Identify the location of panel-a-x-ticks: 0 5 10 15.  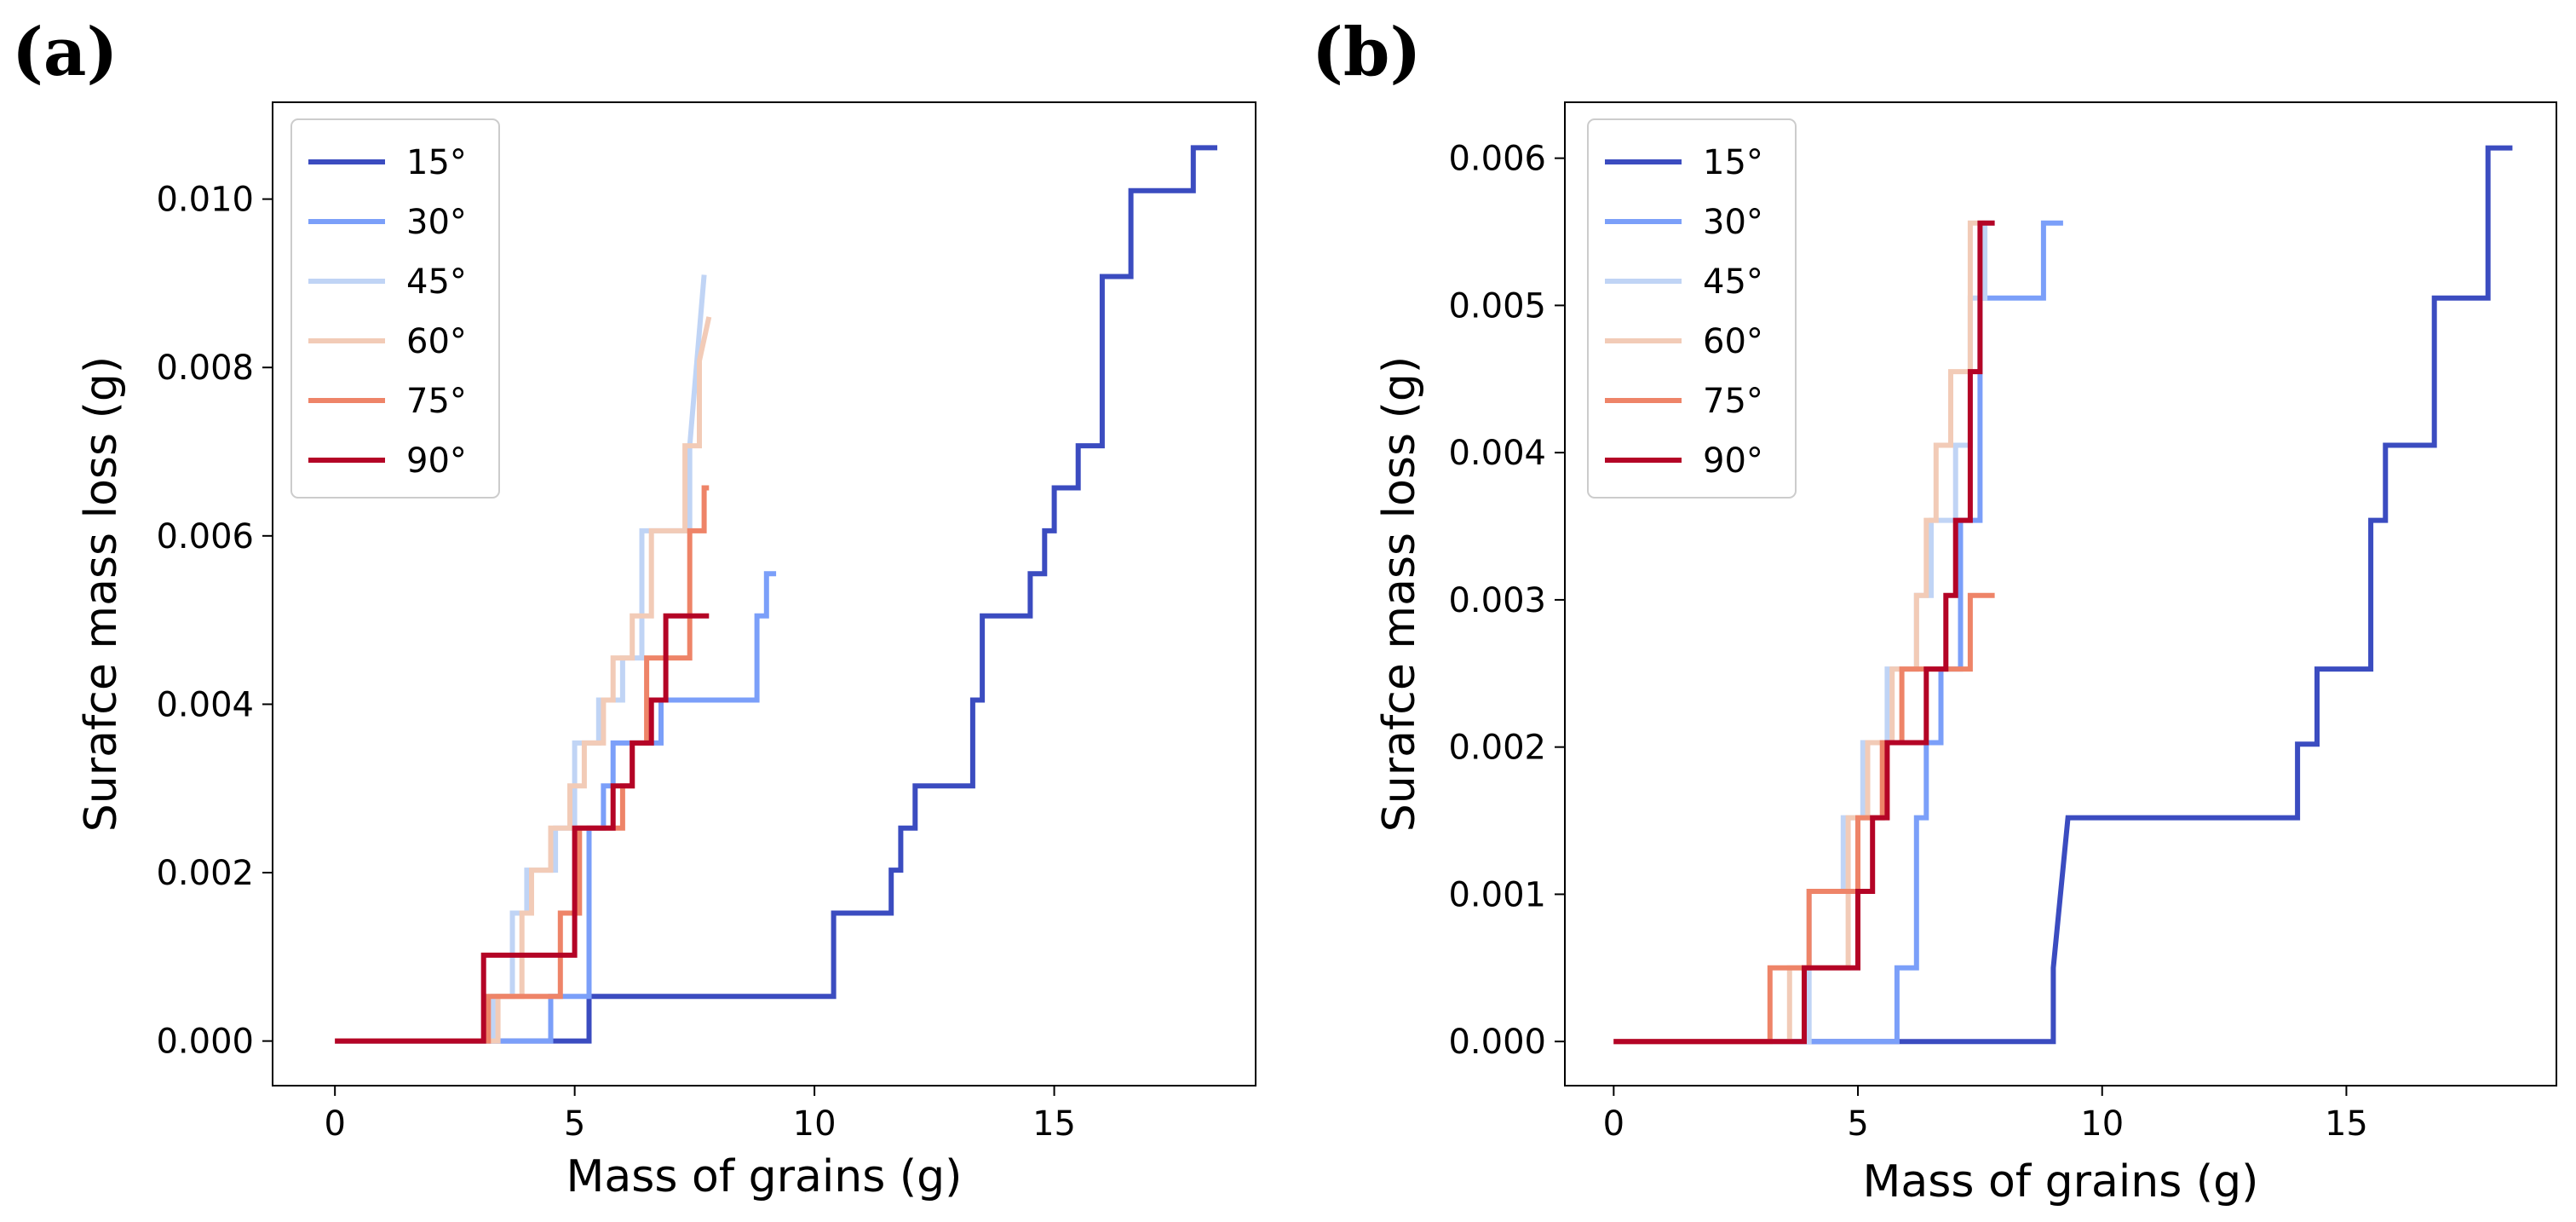
(700, 1115).